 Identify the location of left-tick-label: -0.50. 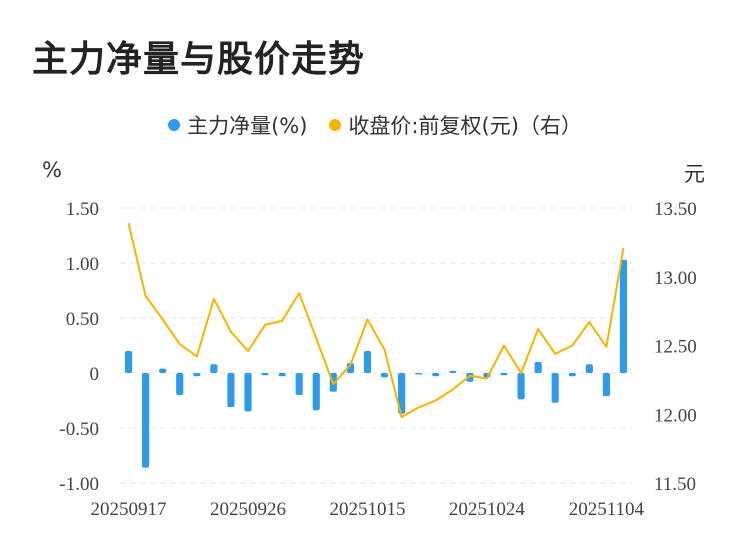
(79, 429).